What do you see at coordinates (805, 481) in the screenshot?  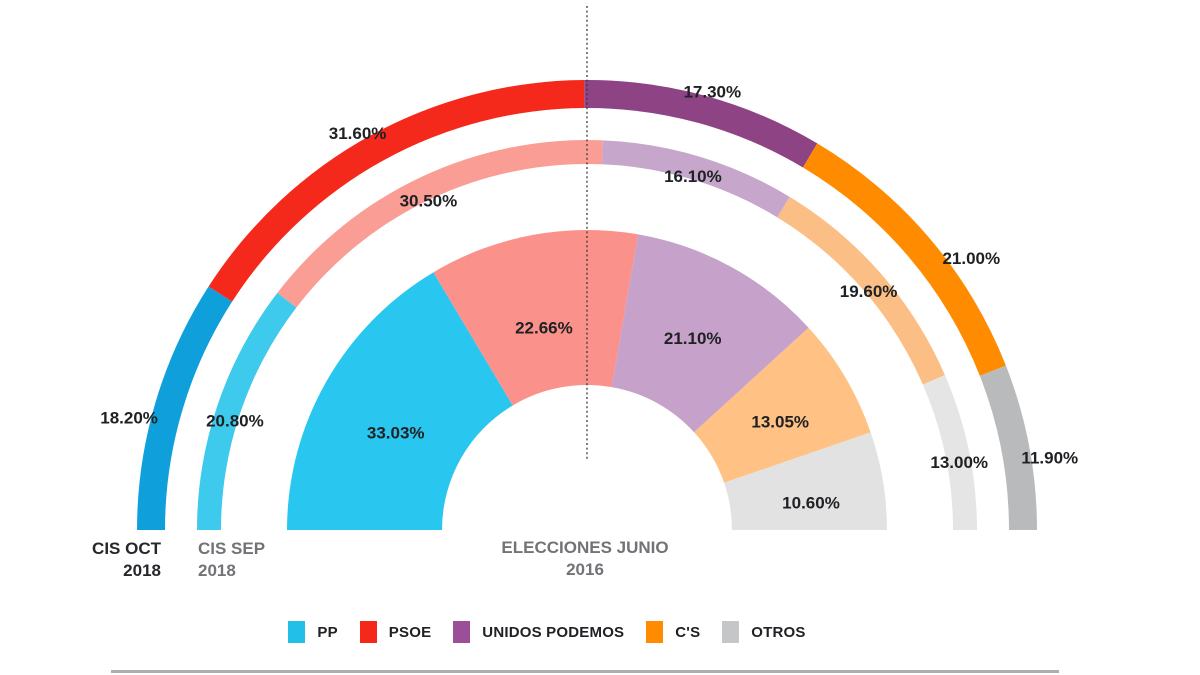 I see `ring-segment-otros-elecciones-junio-2016` at bounding box center [805, 481].